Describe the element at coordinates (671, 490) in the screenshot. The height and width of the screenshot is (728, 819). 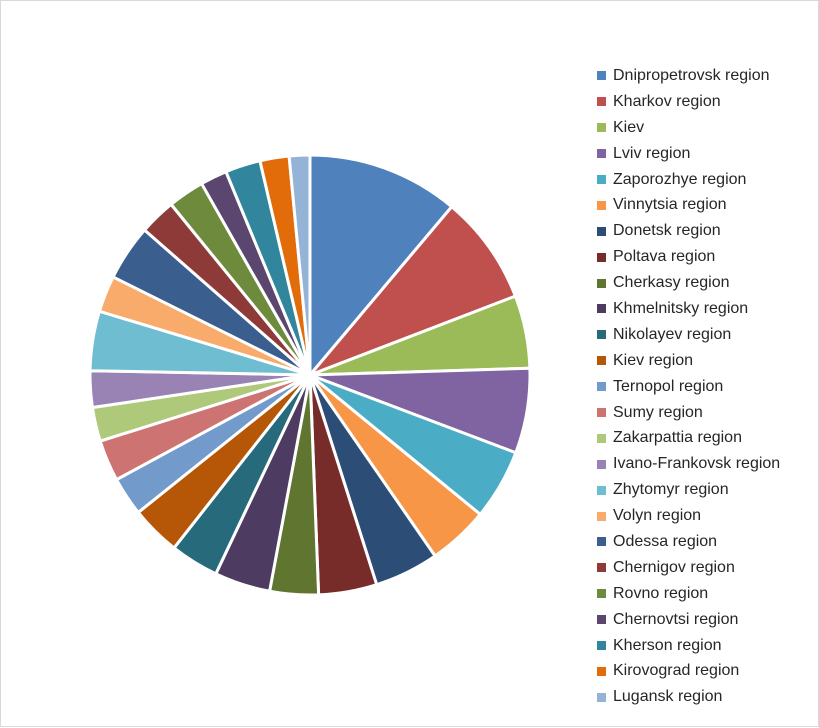
I see `legend-label: Zhytomyr region` at that location.